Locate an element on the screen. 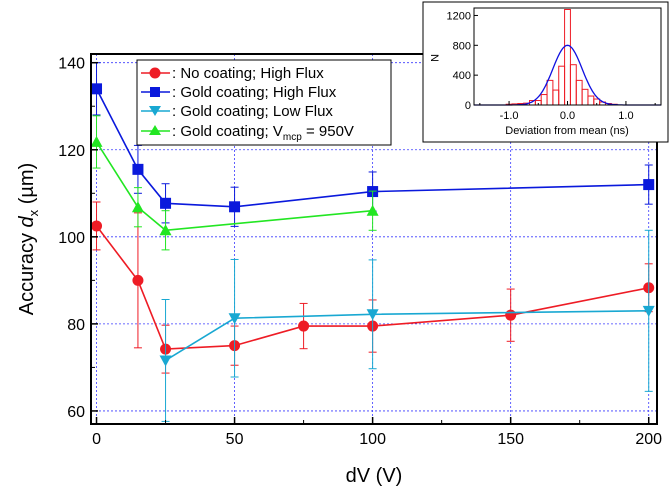  inset-x-tick-label: 1.0 is located at coordinates (625, 116).